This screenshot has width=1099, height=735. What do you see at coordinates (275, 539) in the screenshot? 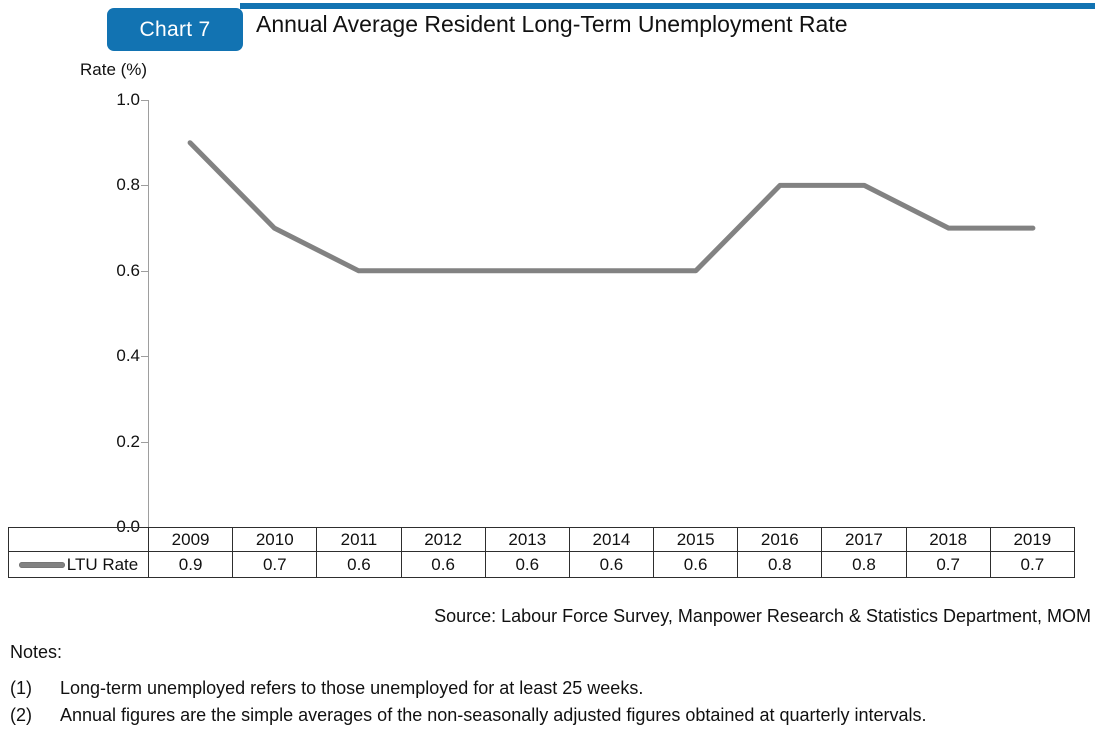
I see `year-header-cell: 2010` at bounding box center [275, 539].